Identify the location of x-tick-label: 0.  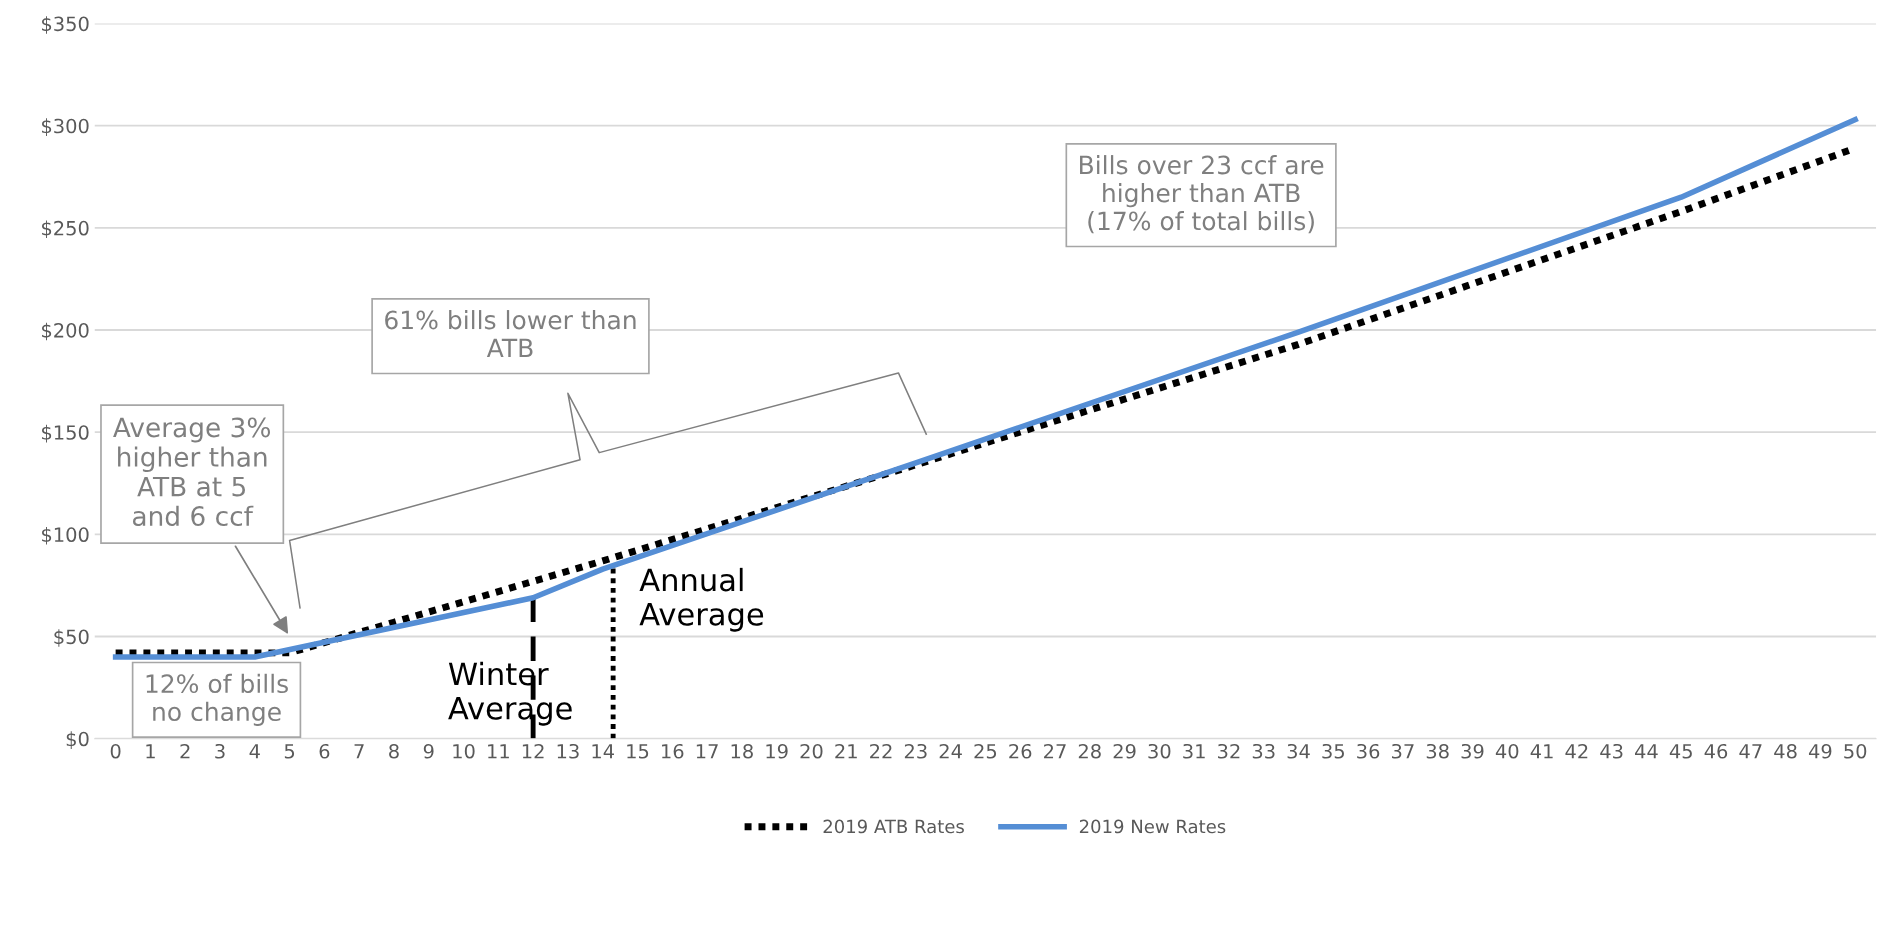
(115, 751).